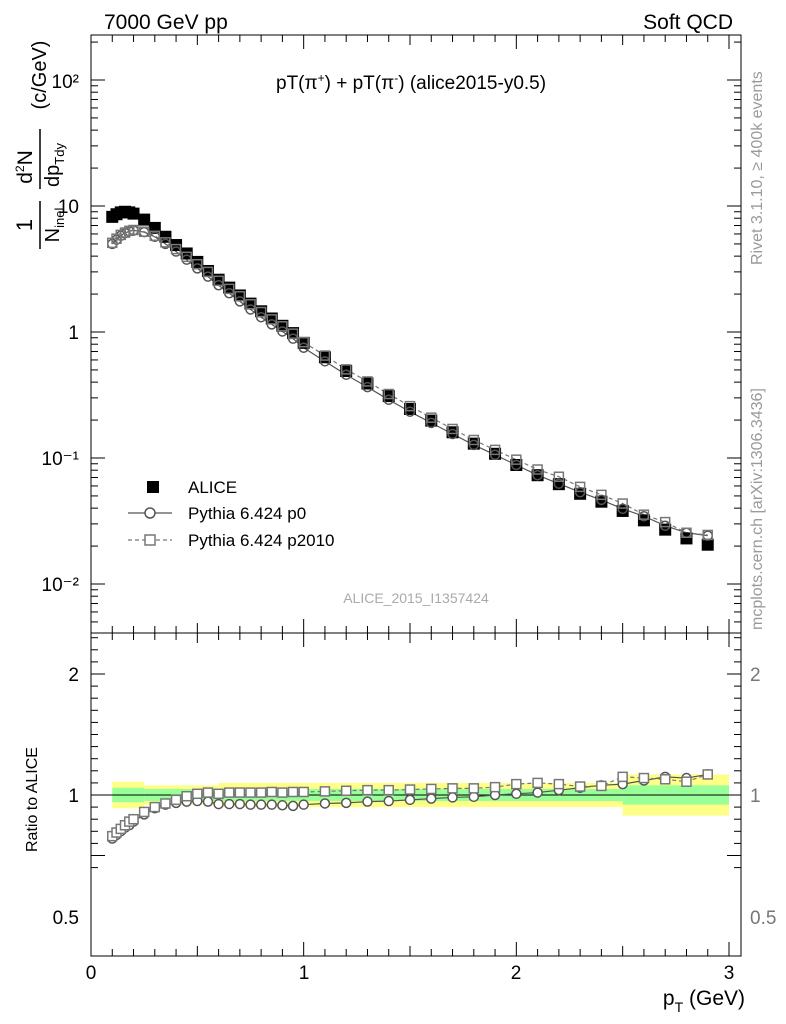 Image resolution: width=786 pixels, height=1024 pixels. I want to click on y-tick-label-1e-1: 10⁻¹, so click(61, 459).